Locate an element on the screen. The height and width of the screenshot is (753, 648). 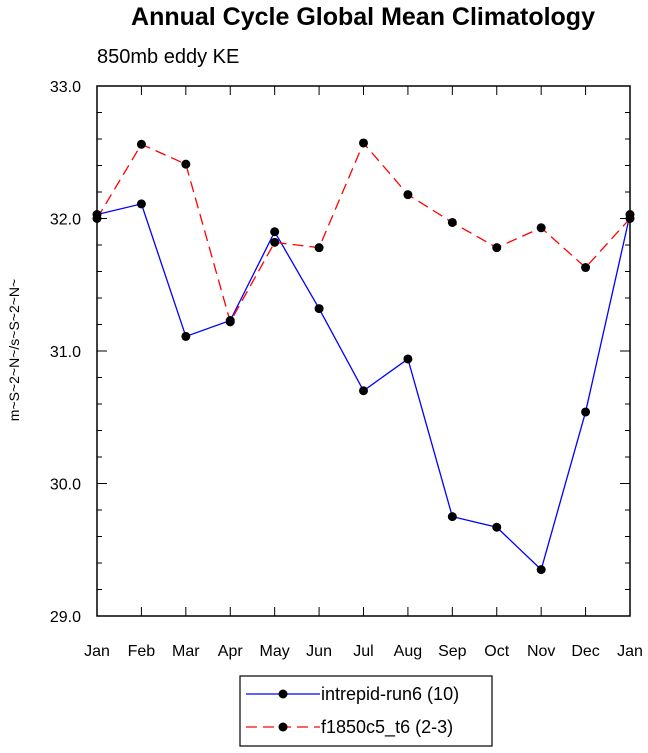
x-tick-label: Mar is located at coordinates (186, 651).